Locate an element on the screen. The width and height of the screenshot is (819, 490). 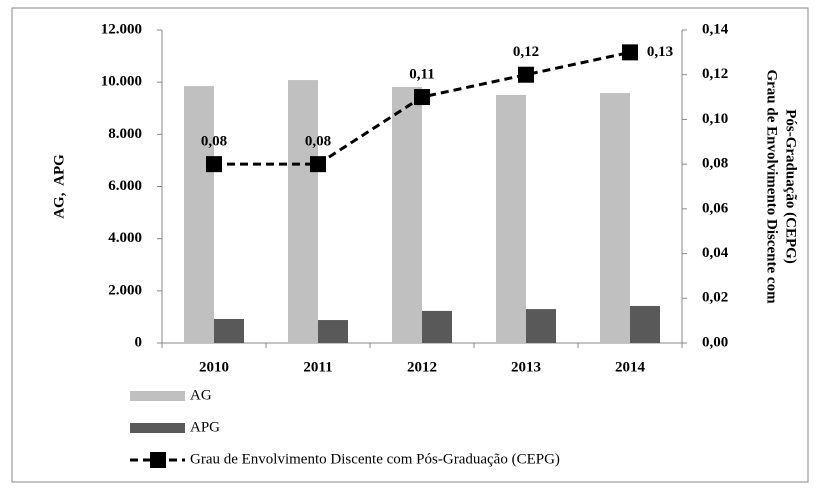
data-label: 0,13 is located at coordinates (660, 52).